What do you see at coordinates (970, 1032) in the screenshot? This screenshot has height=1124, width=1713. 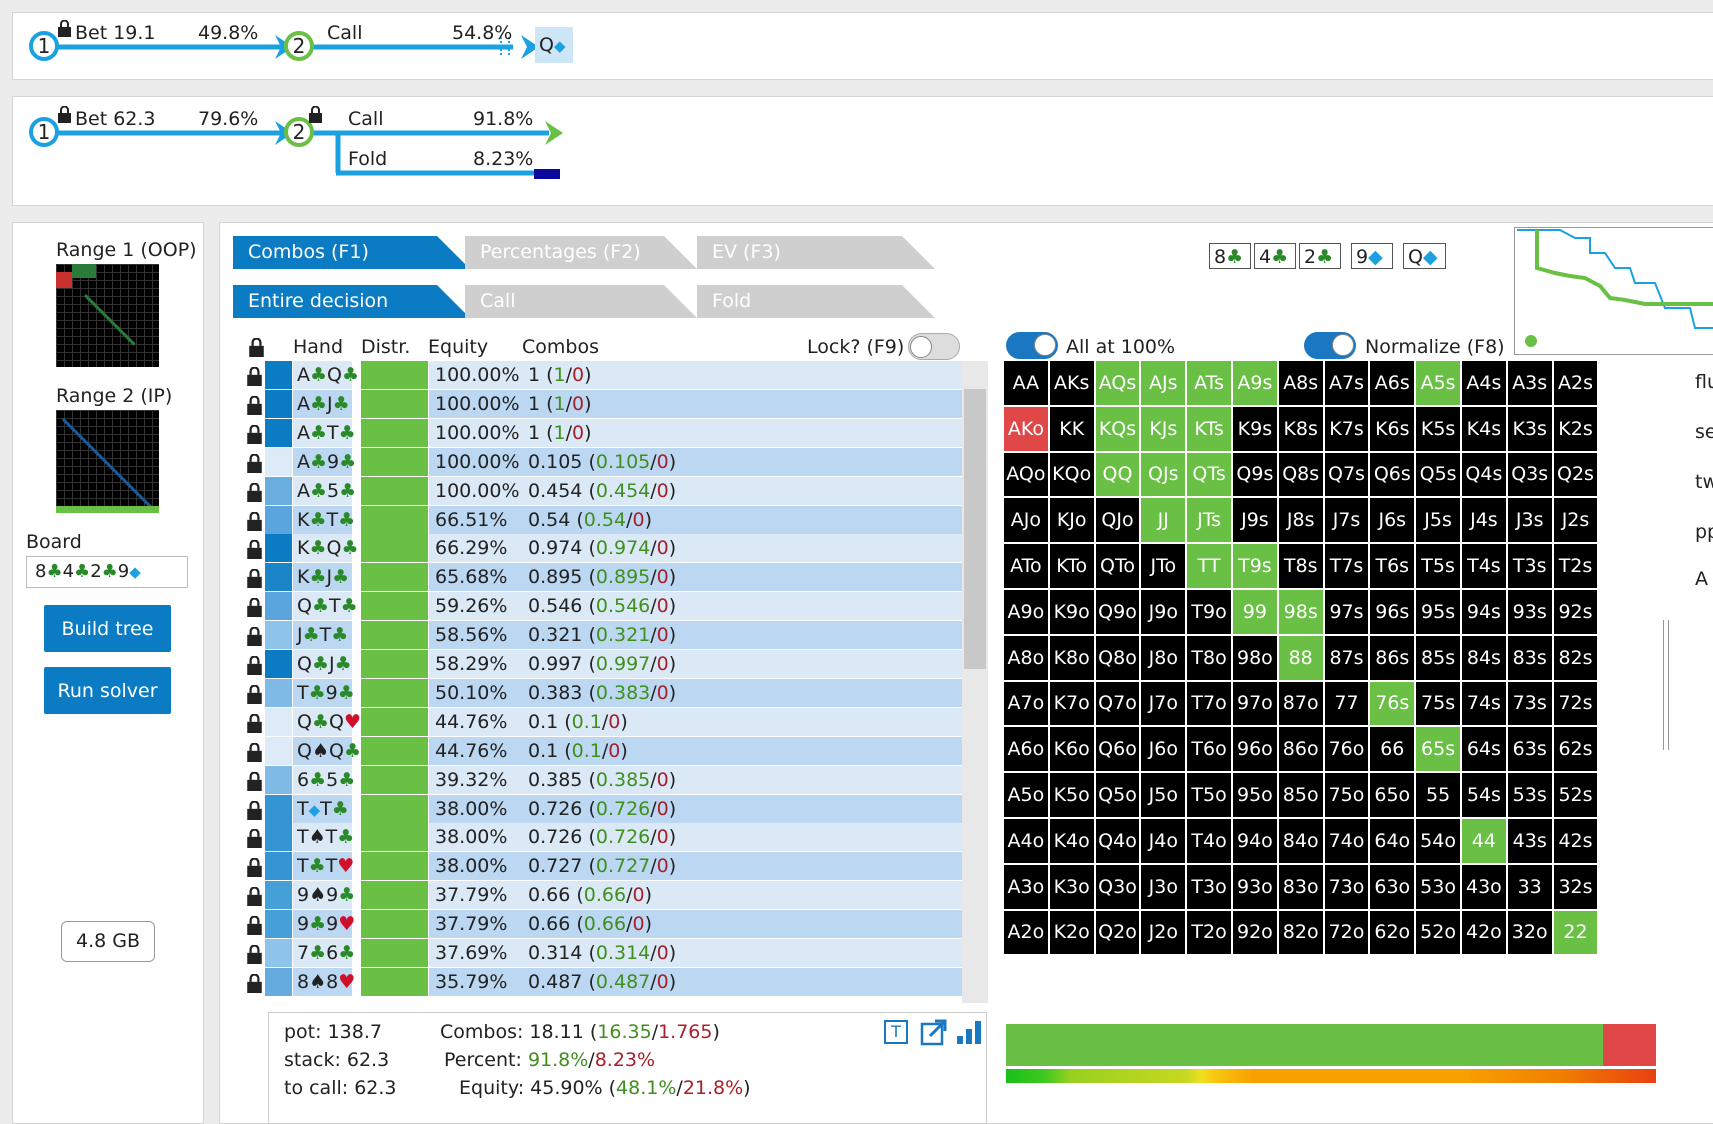 I see `bar-chart-icon` at bounding box center [970, 1032].